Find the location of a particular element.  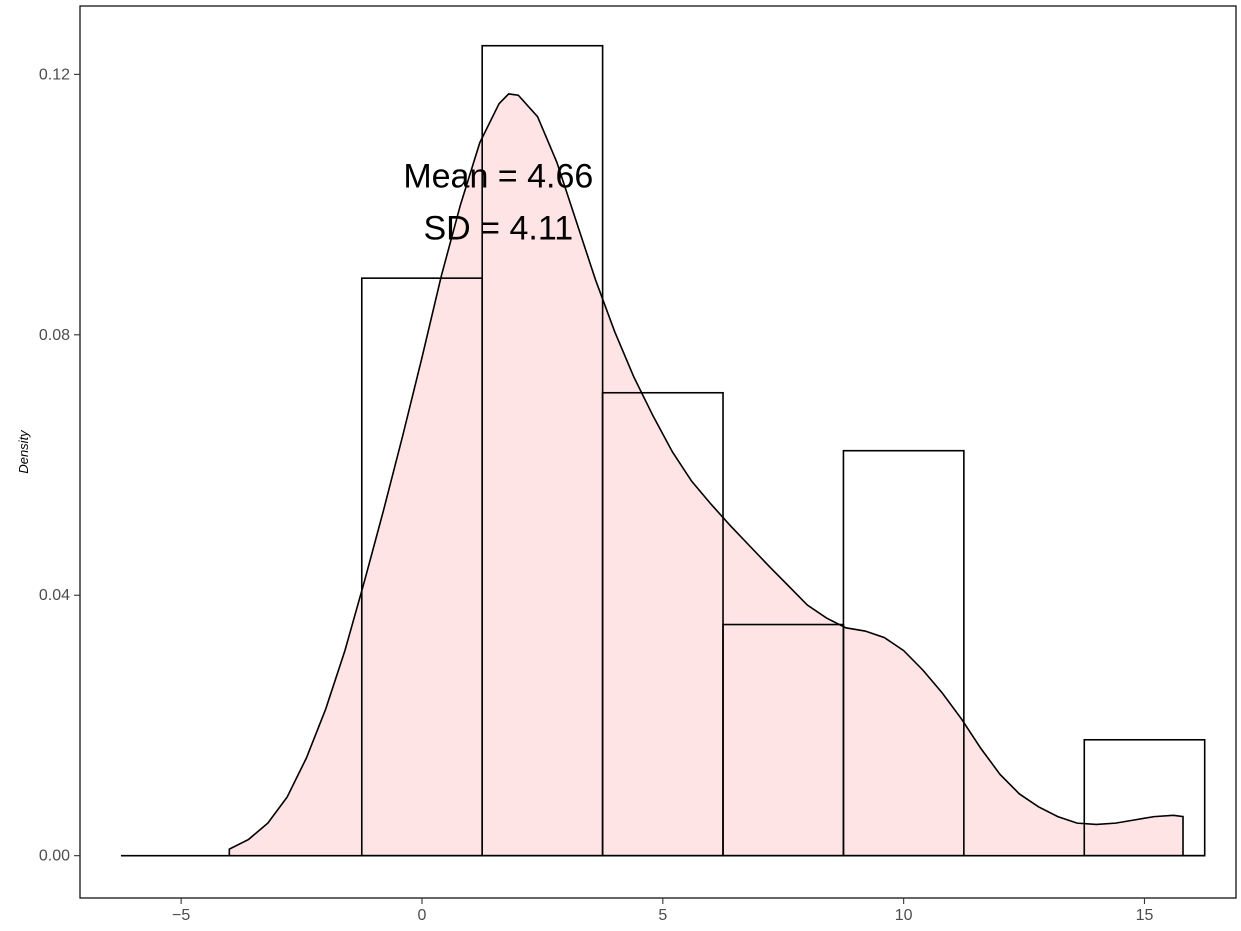

x-tick-label: 5 is located at coordinates (662, 915).